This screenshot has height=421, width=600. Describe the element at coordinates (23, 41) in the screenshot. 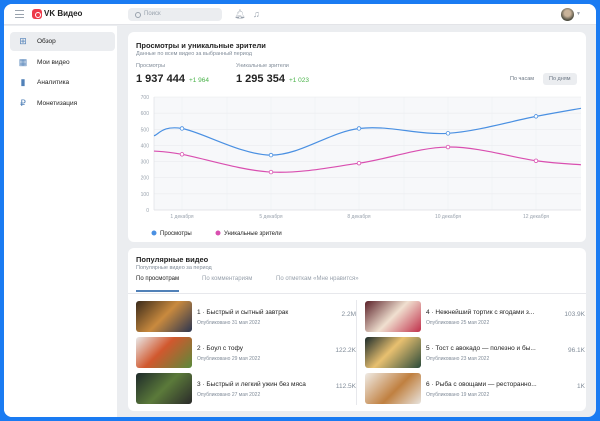

I see `grid-icon: ⊞` at that location.